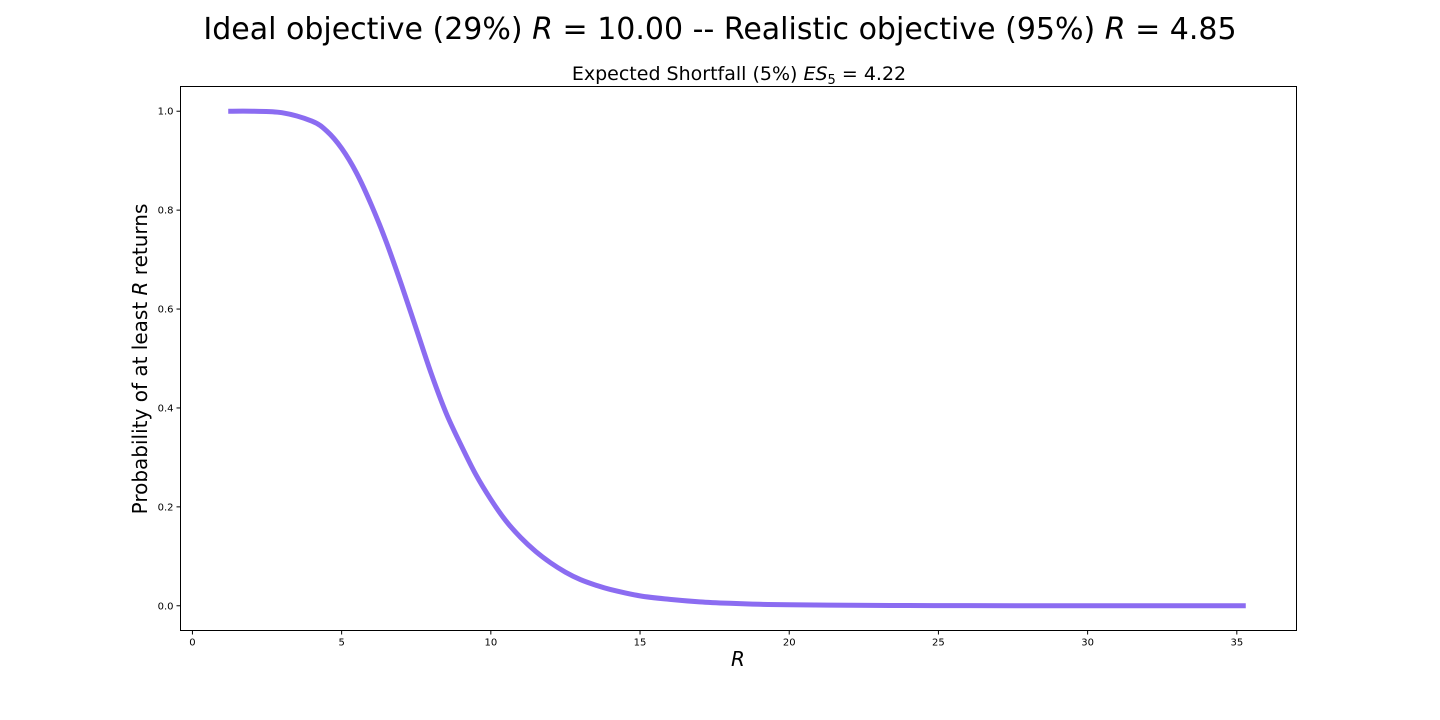 The width and height of the screenshot is (1440, 720). Describe the element at coordinates (166, 211) in the screenshot. I see `y-tick-label: 0.8` at that location.